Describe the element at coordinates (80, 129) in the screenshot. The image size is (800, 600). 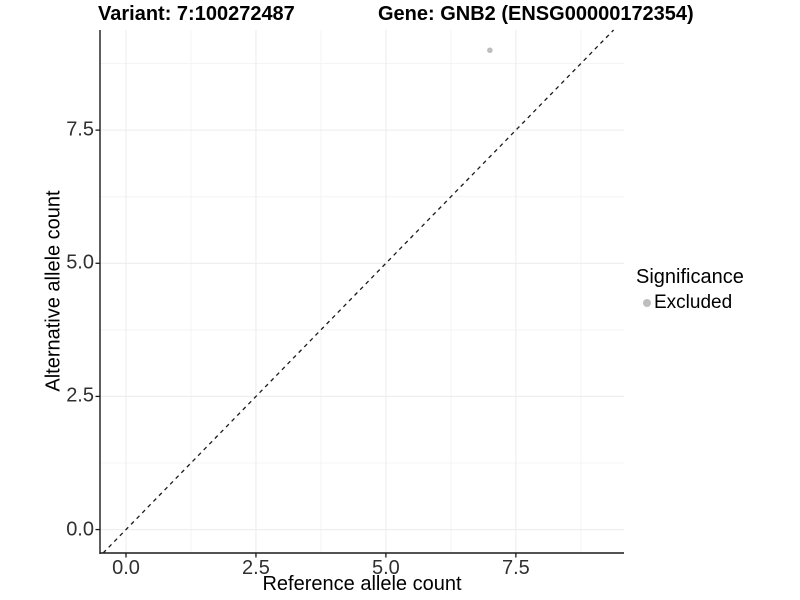
I see `y-tick-label: 7.5` at that location.